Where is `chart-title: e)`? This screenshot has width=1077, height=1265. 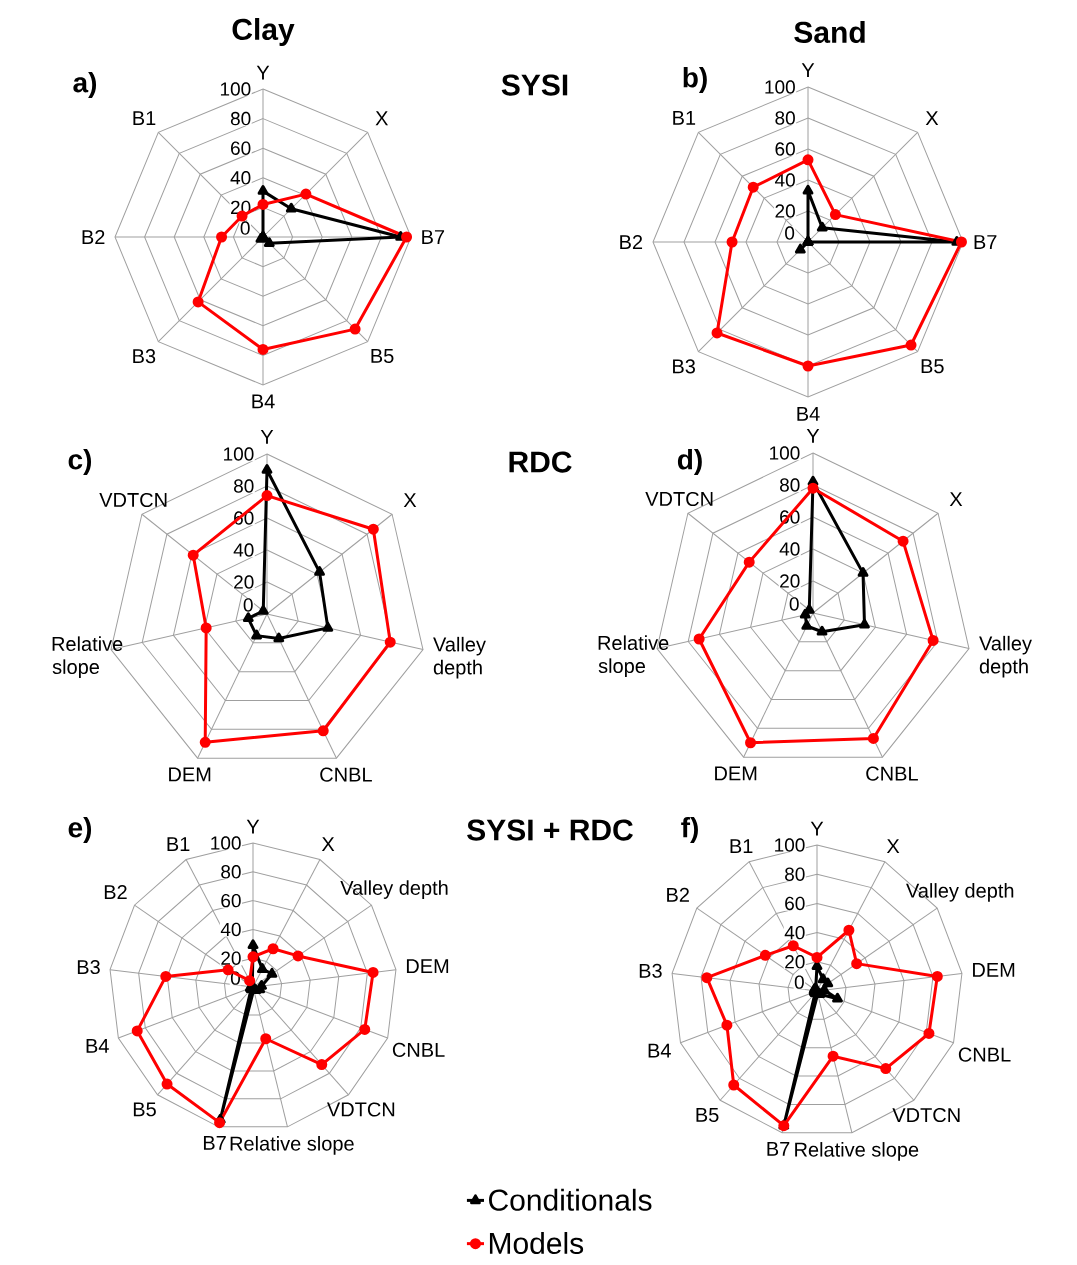
chart-title: e) is located at coordinates (80, 830).